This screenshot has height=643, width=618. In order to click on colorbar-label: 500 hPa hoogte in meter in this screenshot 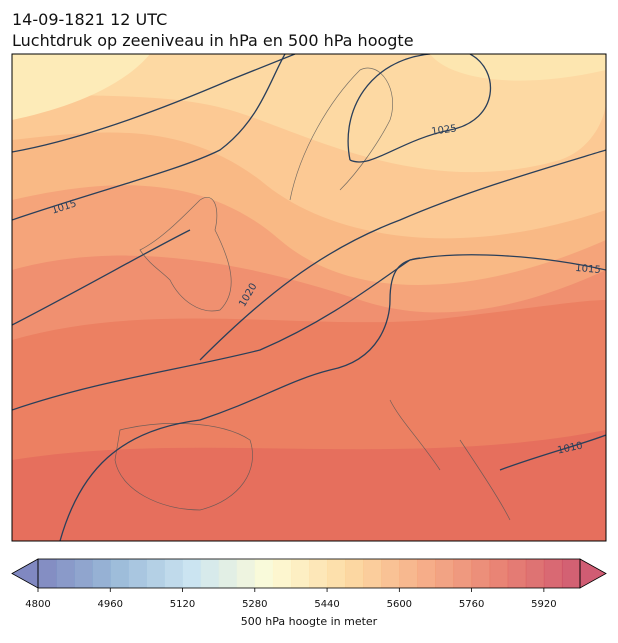, I will do `click(309, 621)`.